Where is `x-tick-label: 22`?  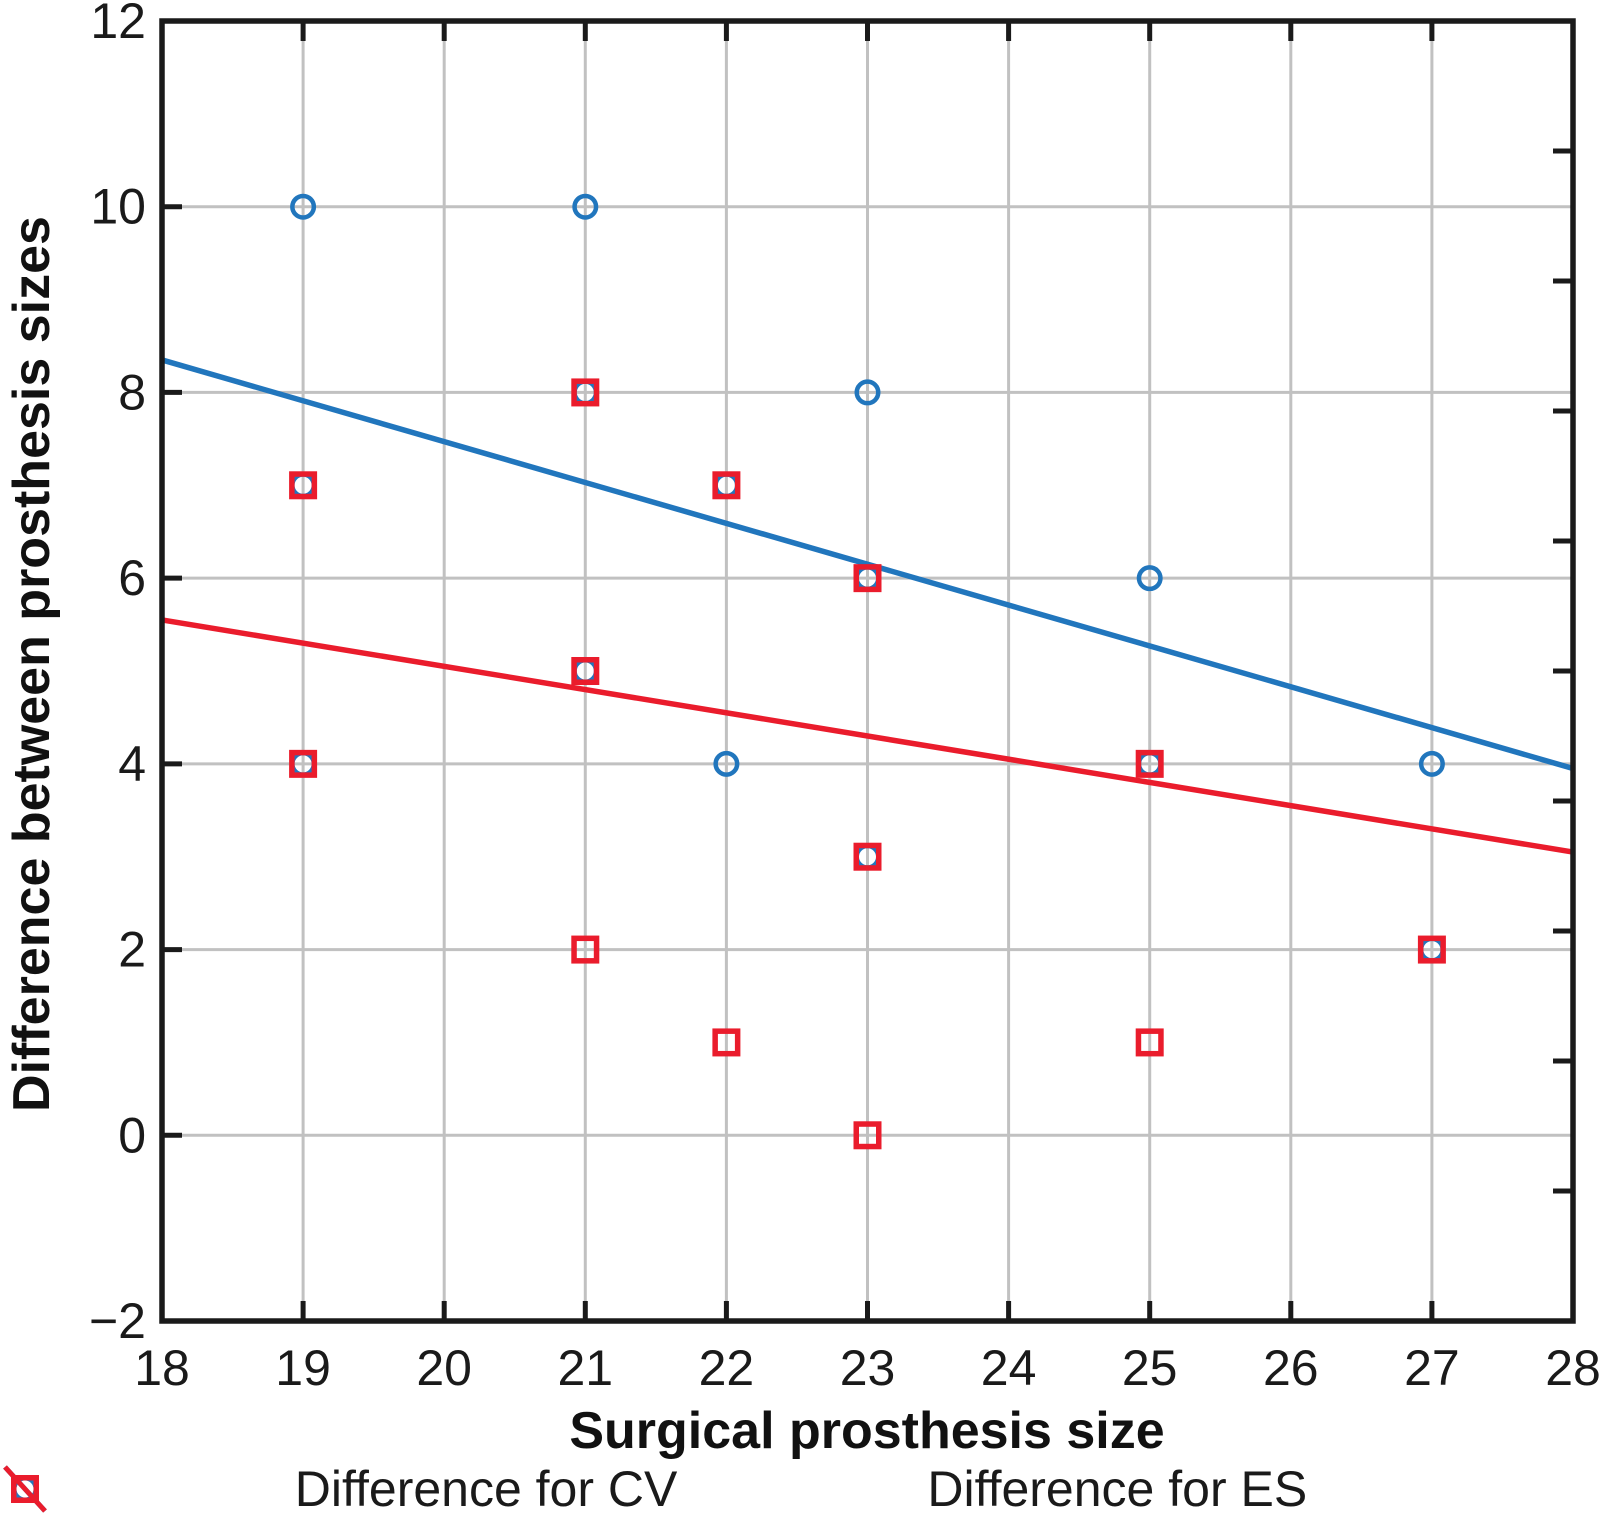 x-tick-label: 22 is located at coordinates (727, 1368).